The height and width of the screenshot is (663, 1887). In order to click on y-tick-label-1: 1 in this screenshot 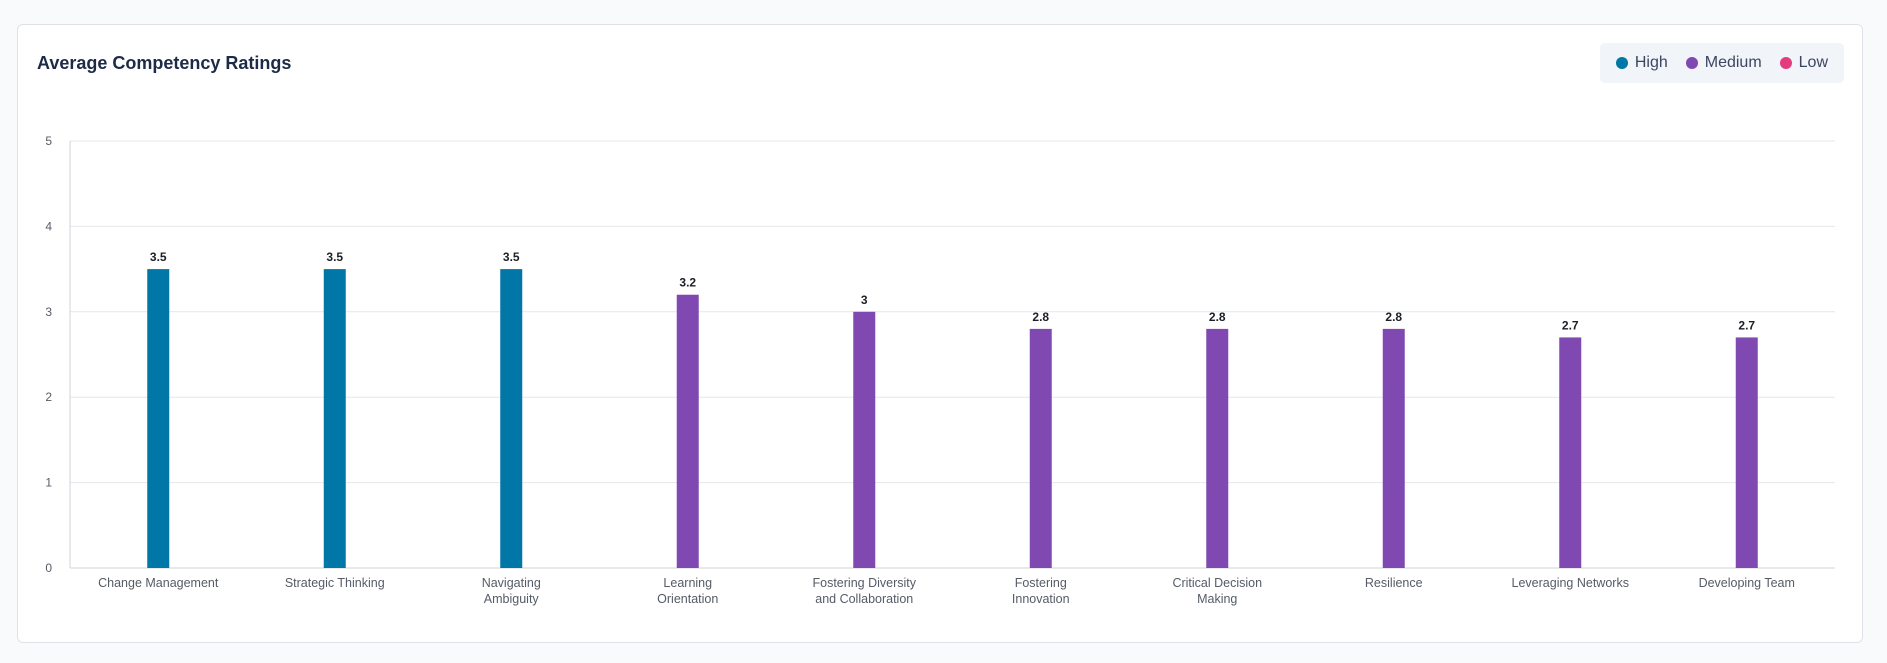, I will do `click(48, 483)`.